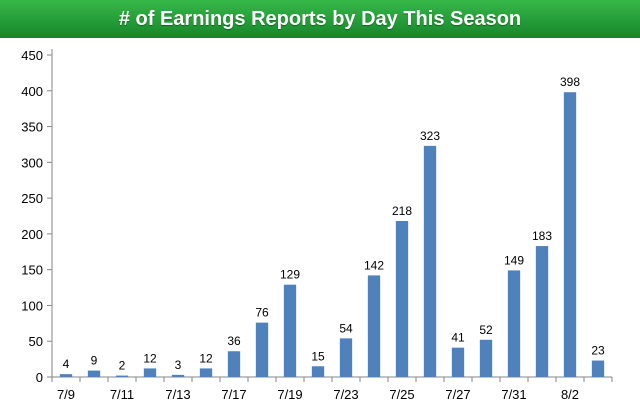 The width and height of the screenshot is (640, 405). I want to click on x-tick-label: 7/19, so click(289, 394).